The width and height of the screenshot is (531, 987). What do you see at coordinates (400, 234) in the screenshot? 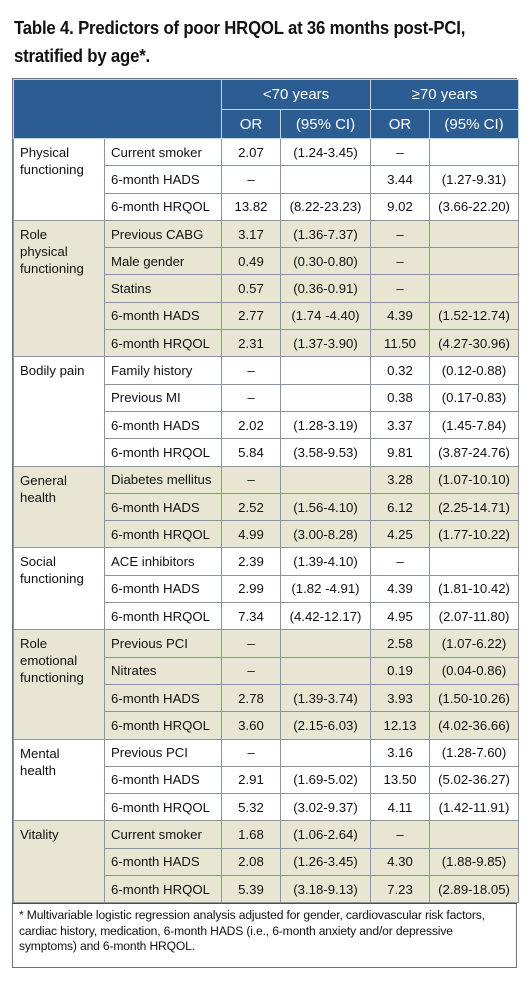
I see `or-70-plus: –` at bounding box center [400, 234].